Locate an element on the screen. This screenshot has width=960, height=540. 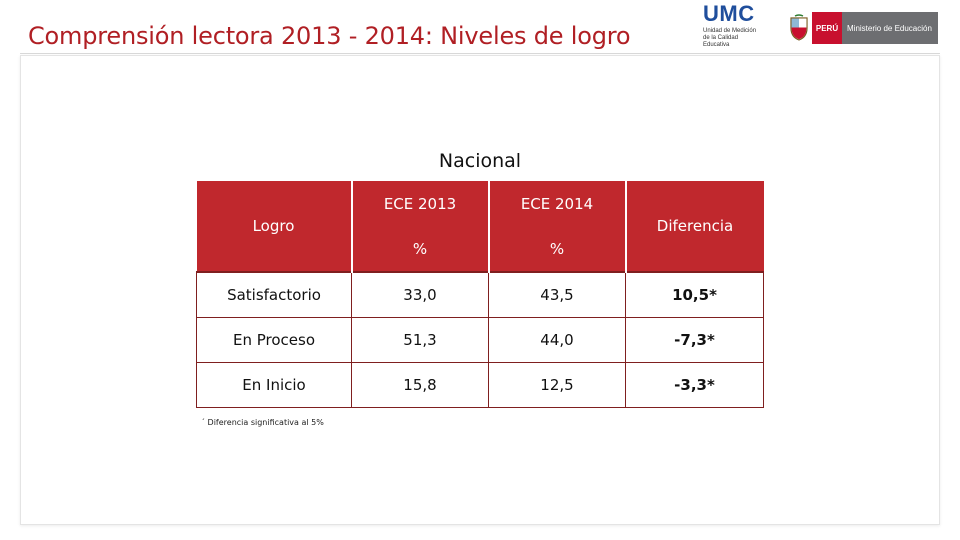
peru-badge: PERÚ is located at coordinates (827, 28).